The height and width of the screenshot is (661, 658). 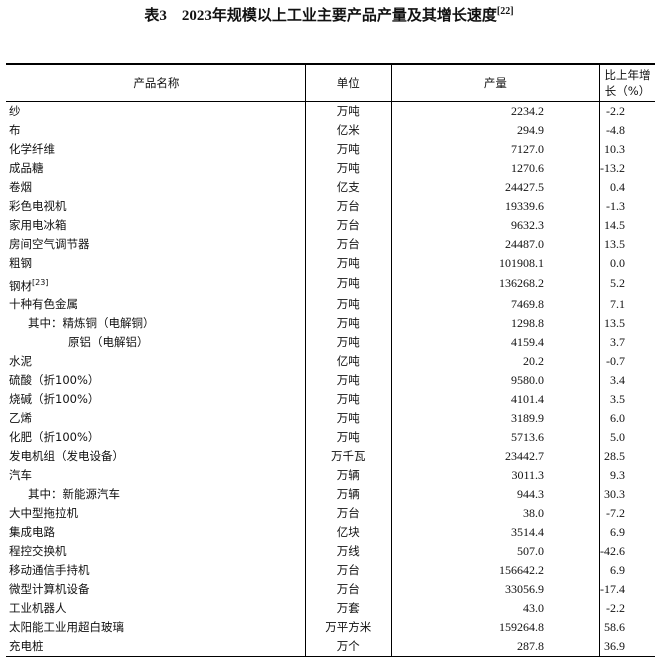 What do you see at coordinates (495, 168) in the screenshot?
I see `output: 1270.6` at bounding box center [495, 168].